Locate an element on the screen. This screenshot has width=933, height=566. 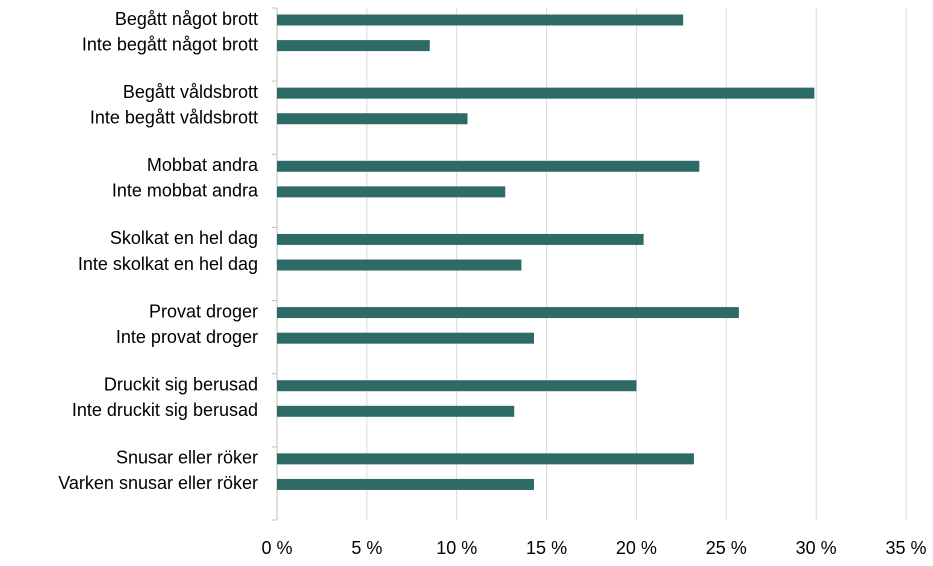
y-tick-label: Inte skolkat en hel dag is located at coordinates (168, 264).